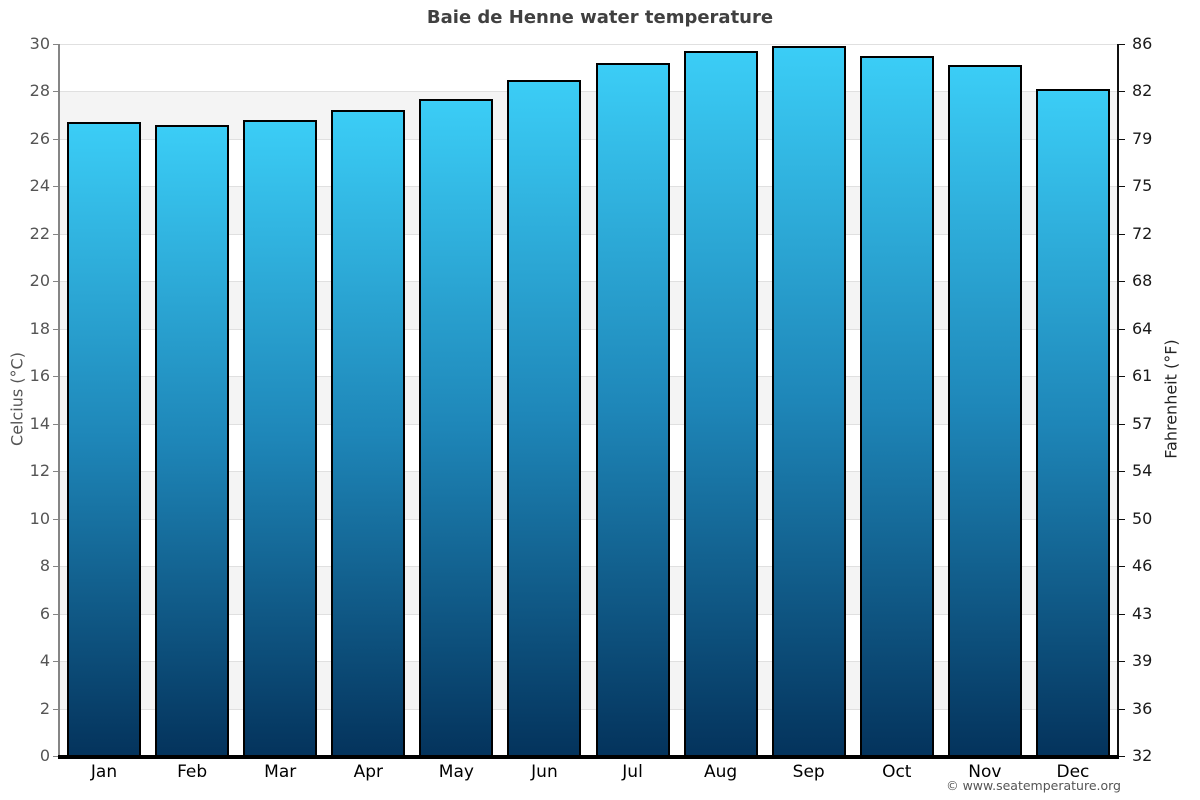 The width and height of the screenshot is (1200, 800). Describe the element at coordinates (1073, 772) in the screenshot. I see `x-tick-label-dec: Dec` at that location.